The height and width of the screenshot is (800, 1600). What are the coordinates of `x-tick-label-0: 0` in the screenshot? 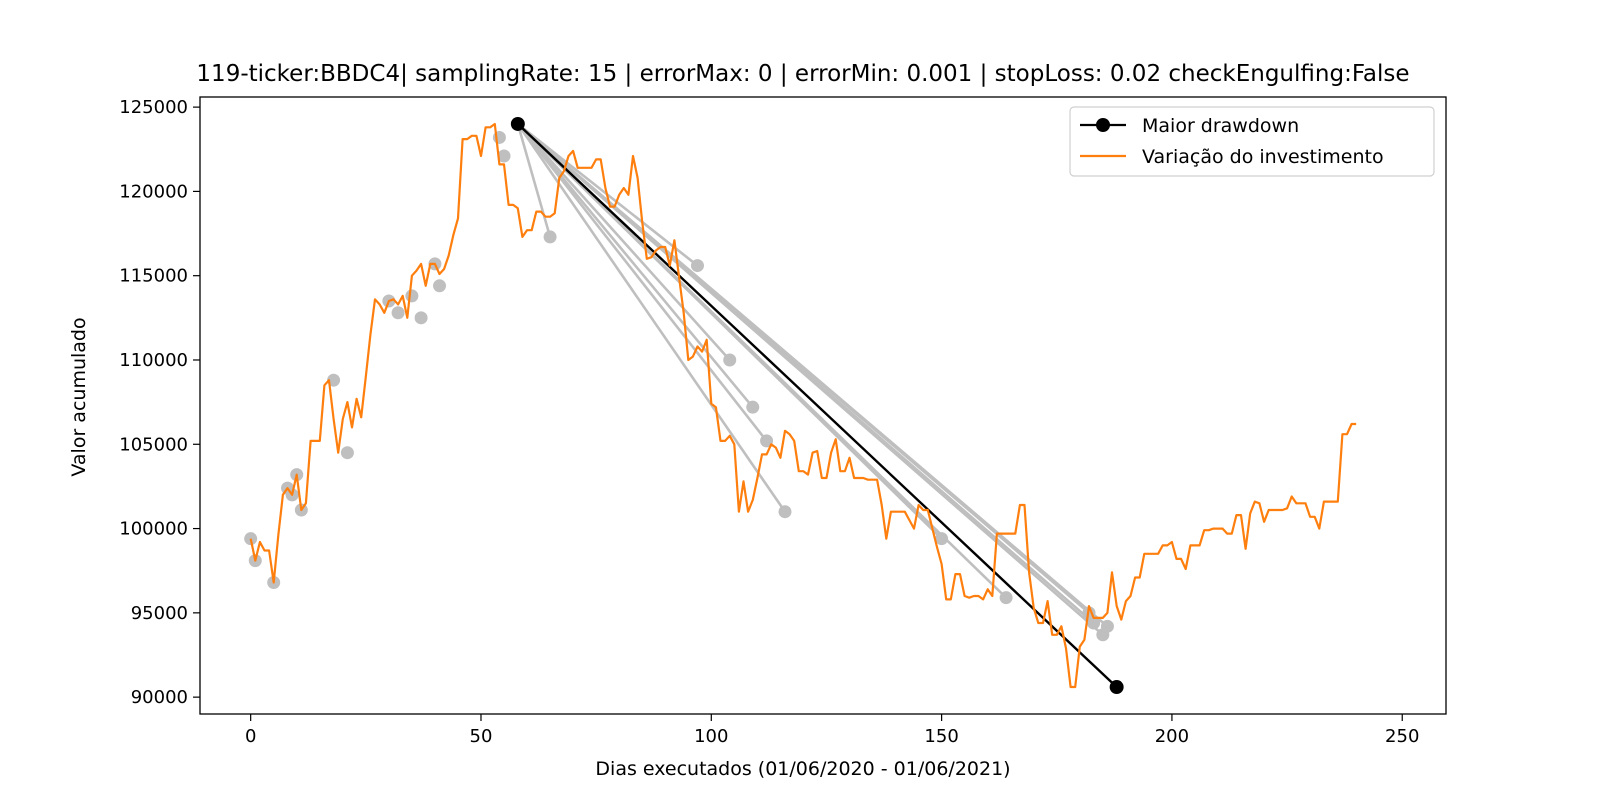 It's located at (250, 736).